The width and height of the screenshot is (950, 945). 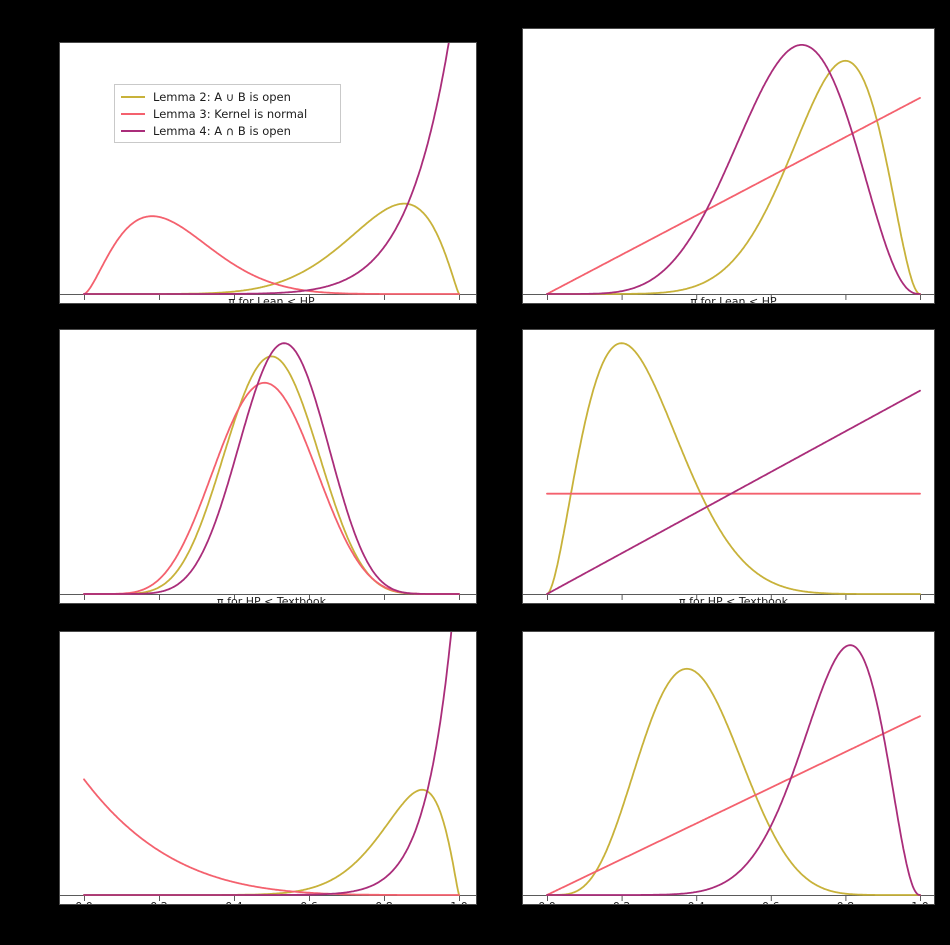 What do you see at coordinates (222, 96) in the screenshot?
I see `legend-label: Lemma 2: A ∪ B is open` at bounding box center [222, 96].